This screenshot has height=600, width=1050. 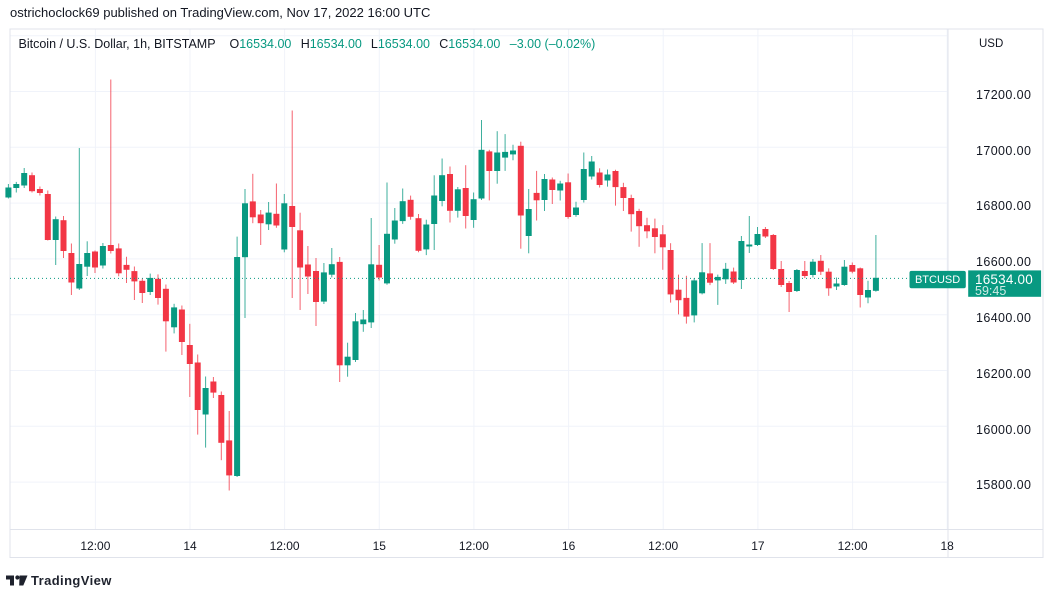 What do you see at coordinates (937, 280) in the screenshot?
I see `svg-text: BTCUSD` at bounding box center [937, 280].